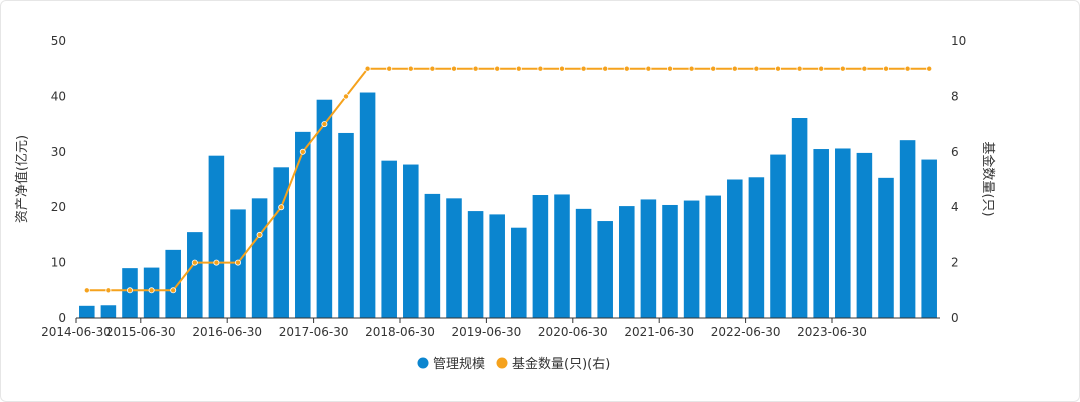 Image resolution: width=1080 pixels, height=402 pixels. I want to click on left-tick-0: 0, so click(62, 318).